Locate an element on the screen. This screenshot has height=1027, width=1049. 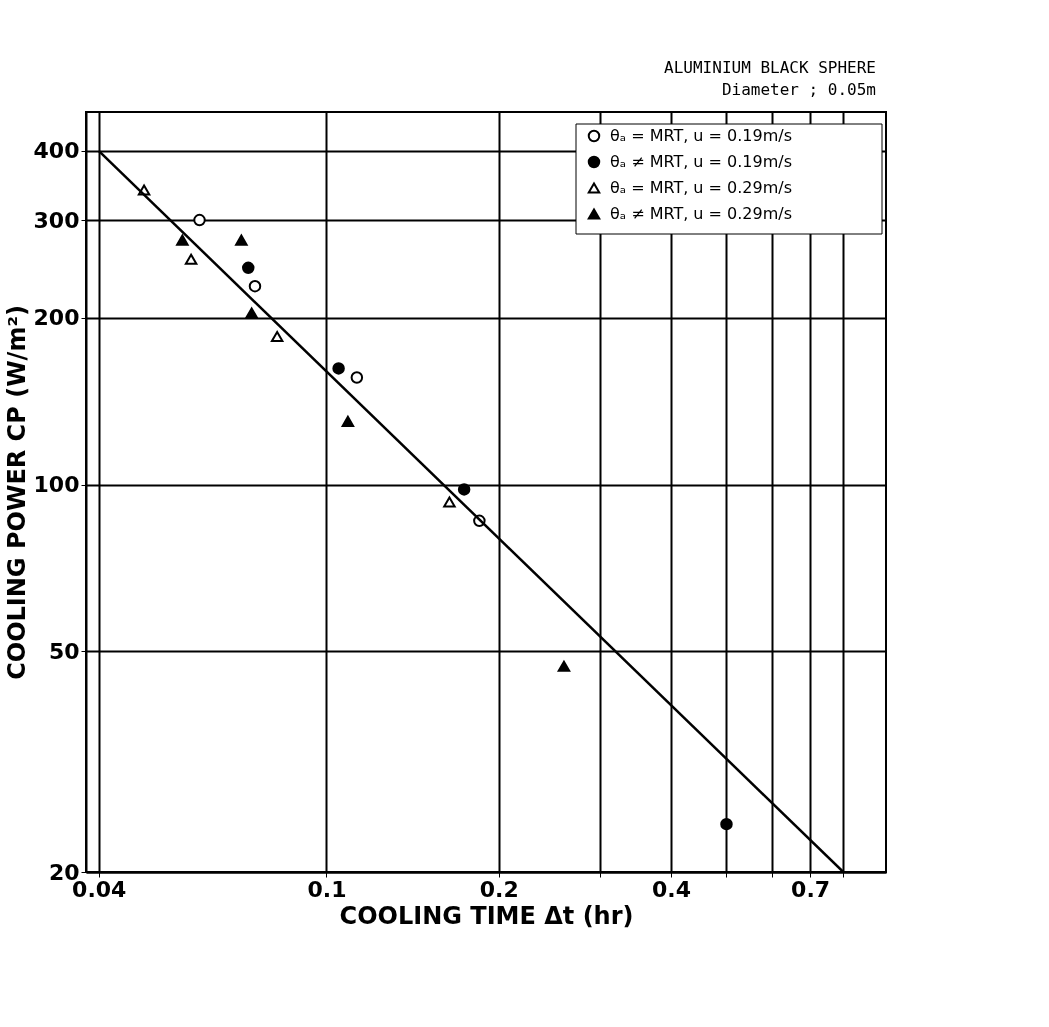
x-tick-label: 0.2 is located at coordinates (499, 889).